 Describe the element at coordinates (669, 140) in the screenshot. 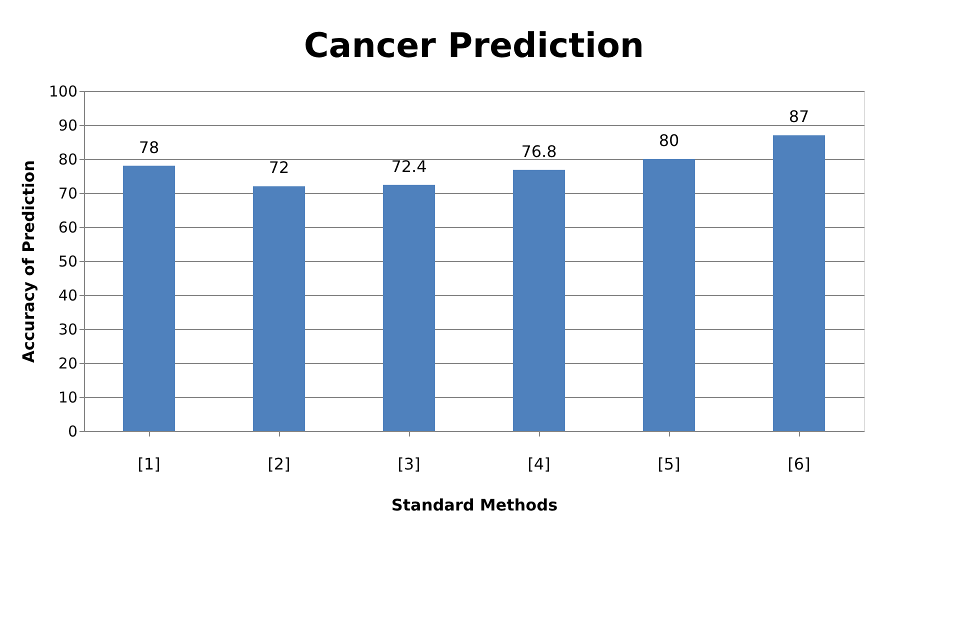

I see `data-label: 80` at that location.